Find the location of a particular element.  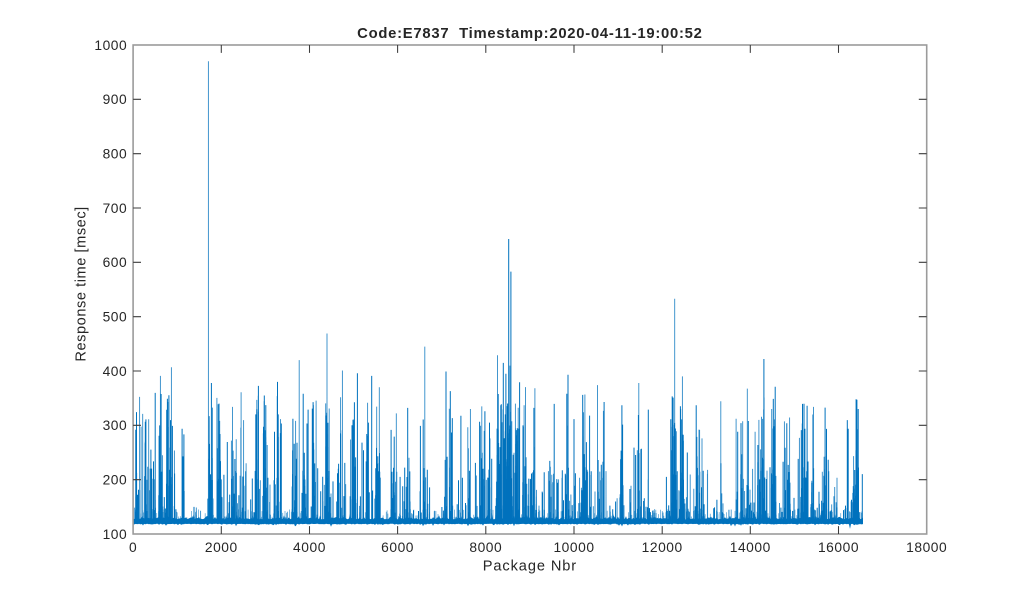

svg-text: 200 is located at coordinates (115, 480).